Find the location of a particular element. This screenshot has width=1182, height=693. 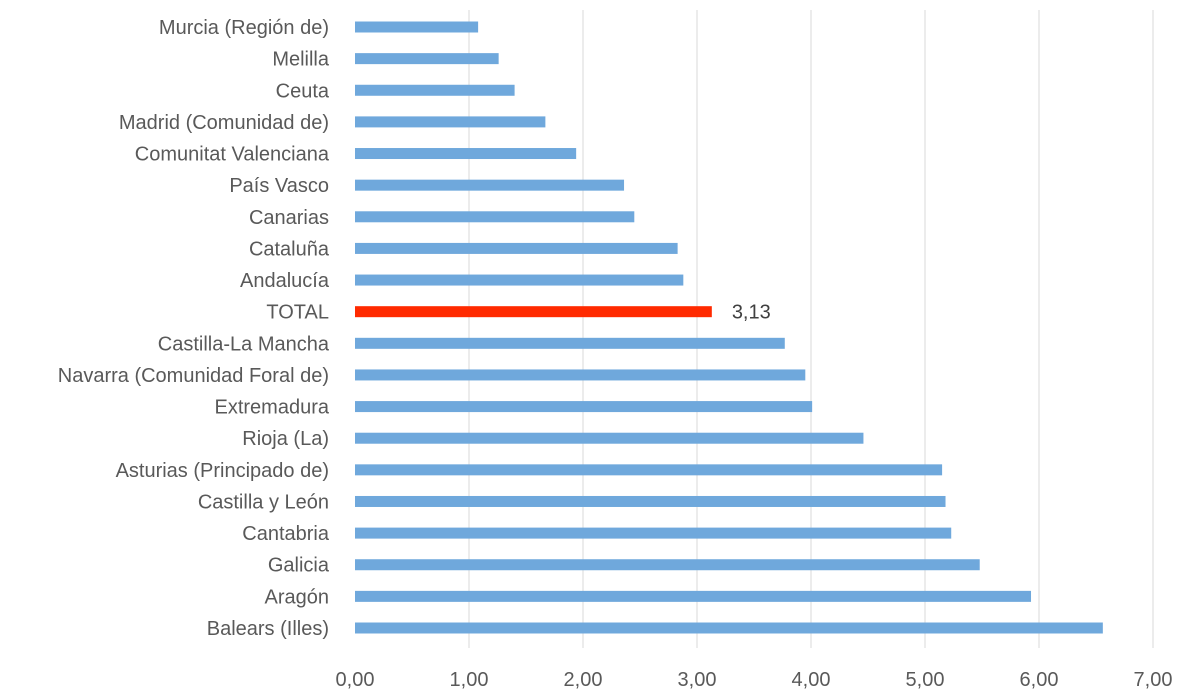

category-label: Melilla is located at coordinates (301, 60).